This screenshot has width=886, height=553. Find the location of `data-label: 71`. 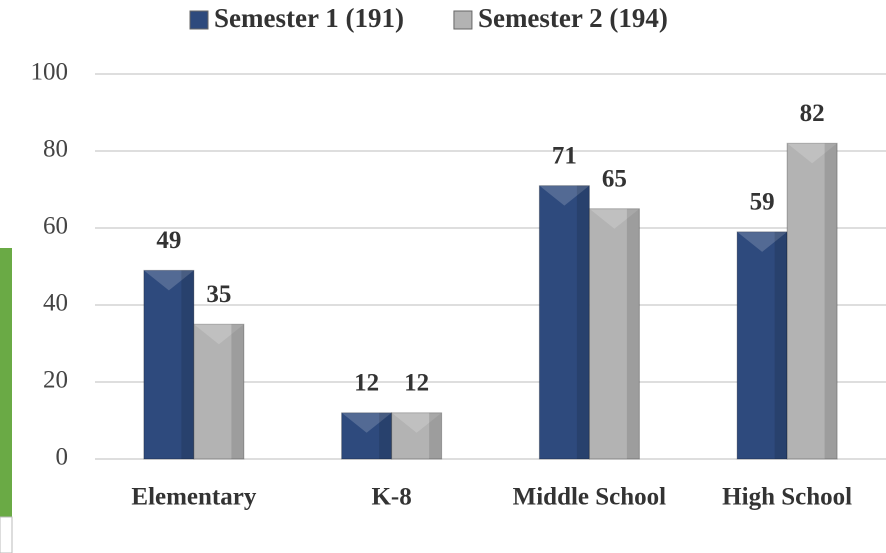

data-label: 71 is located at coordinates (564, 155).